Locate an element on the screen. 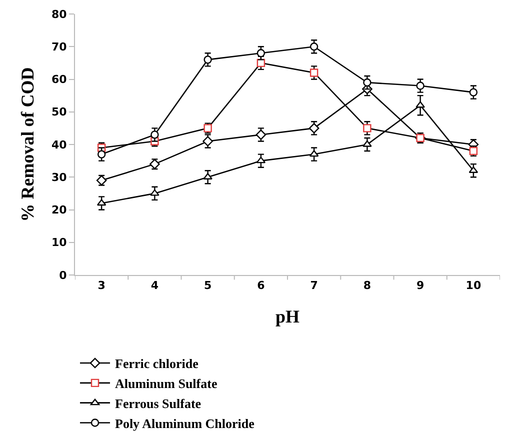 This screenshot has height=446, width=508. y-axis-title: % Removal of COD is located at coordinates (28, 144).